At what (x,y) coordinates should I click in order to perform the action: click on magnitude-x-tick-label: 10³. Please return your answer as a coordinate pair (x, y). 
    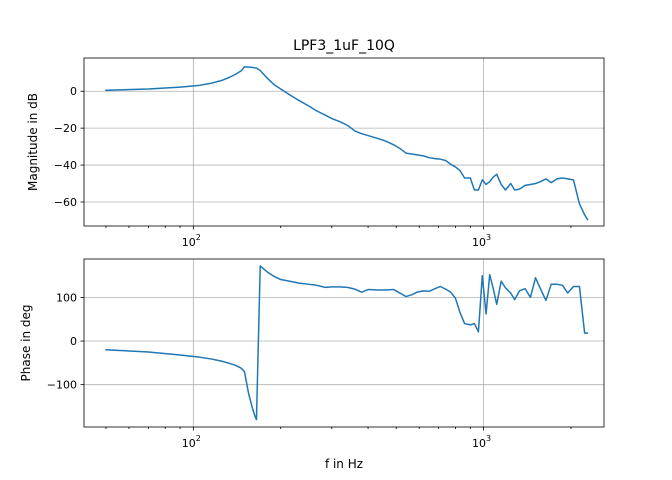
    Looking at the image, I should click on (481, 241).